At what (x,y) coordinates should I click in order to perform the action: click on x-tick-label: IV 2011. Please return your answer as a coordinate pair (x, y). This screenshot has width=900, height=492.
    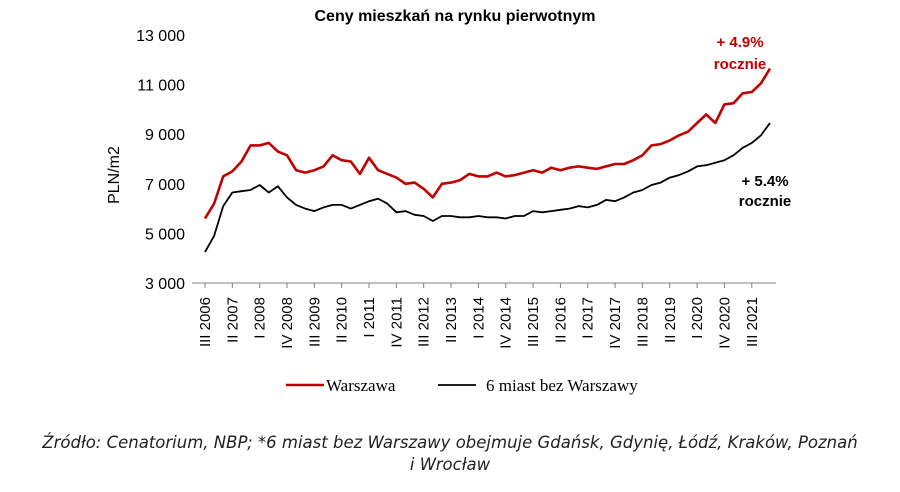
    Looking at the image, I should click on (396, 322).